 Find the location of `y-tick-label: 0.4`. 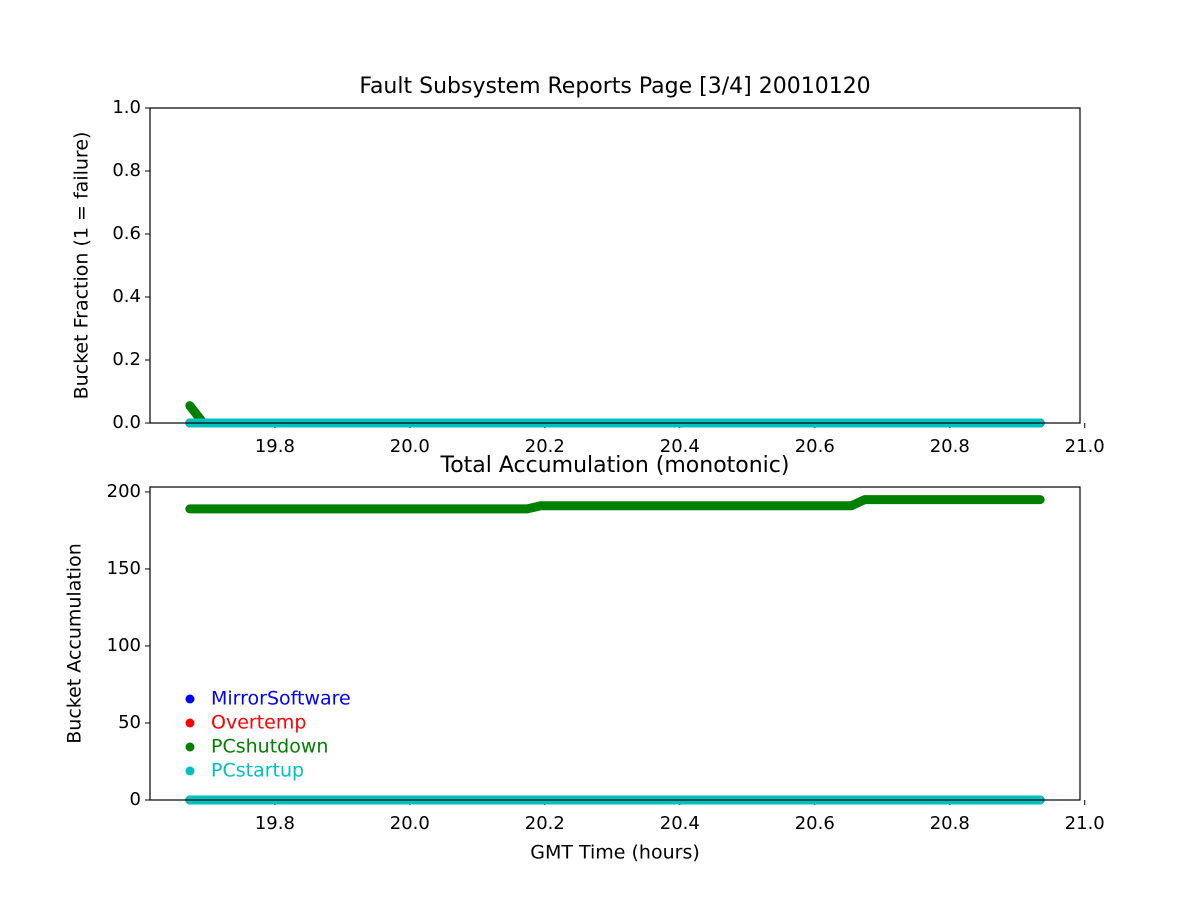

y-tick-label: 0.4 is located at coordinates (126, 296).